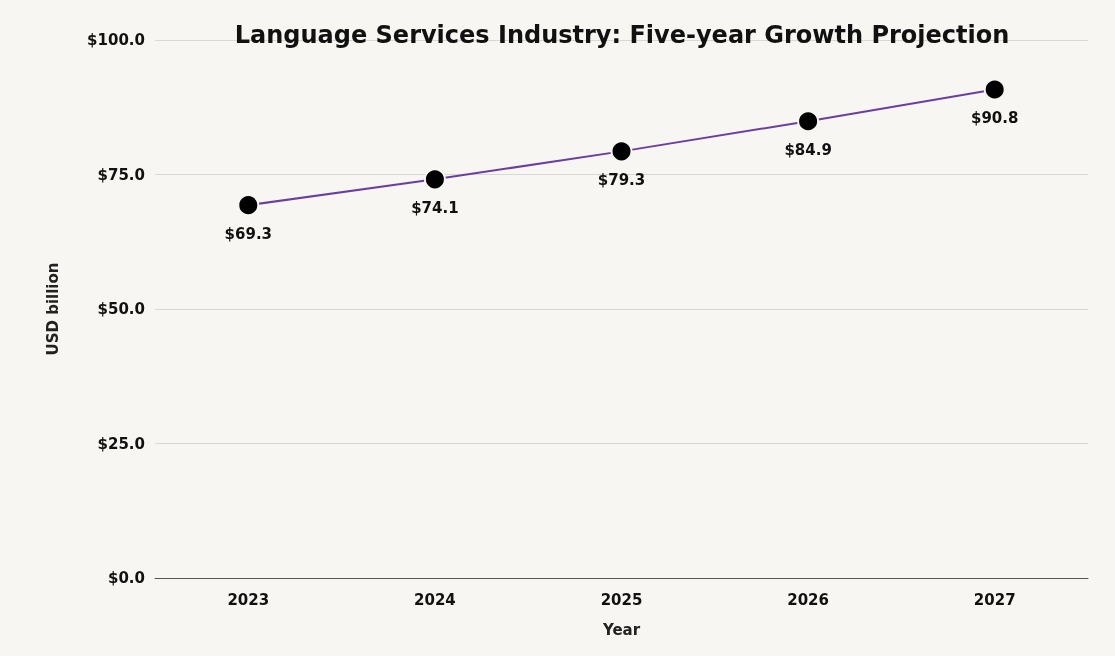 The height and width of the screenshot is (656, 1115). I want to click on y-axis-title: USD billion, so click(52, 309).